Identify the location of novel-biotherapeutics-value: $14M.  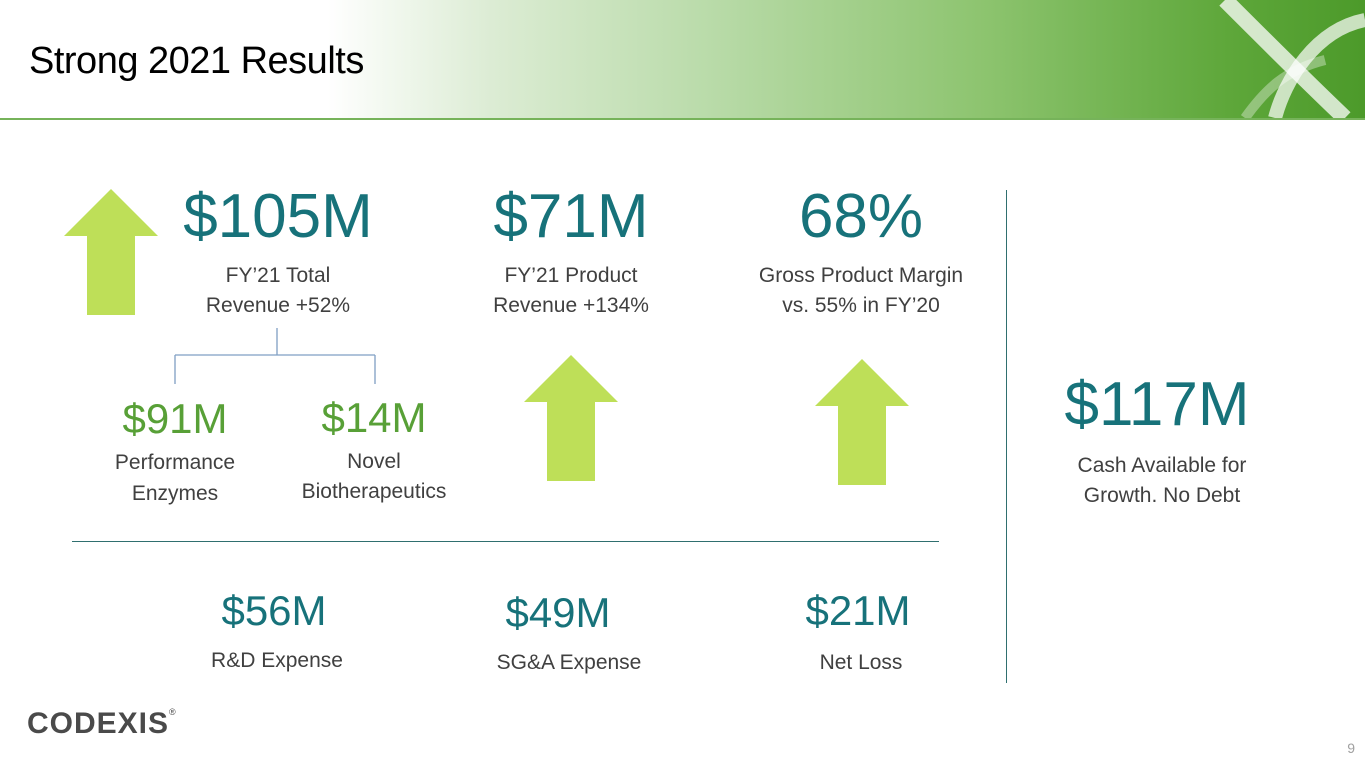
(374, 417).